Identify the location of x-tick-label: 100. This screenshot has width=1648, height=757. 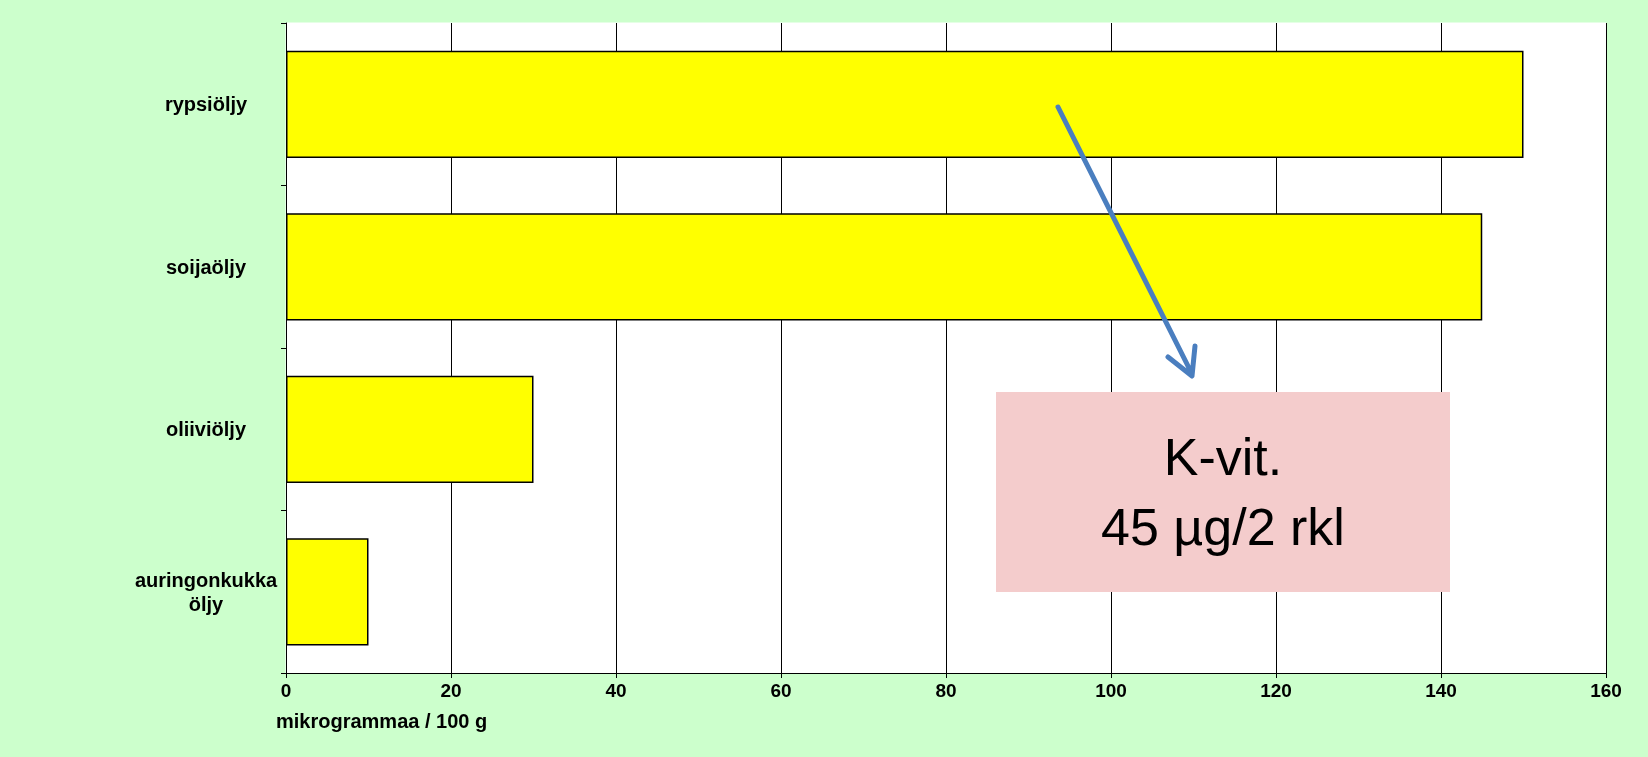
(1111, 690).